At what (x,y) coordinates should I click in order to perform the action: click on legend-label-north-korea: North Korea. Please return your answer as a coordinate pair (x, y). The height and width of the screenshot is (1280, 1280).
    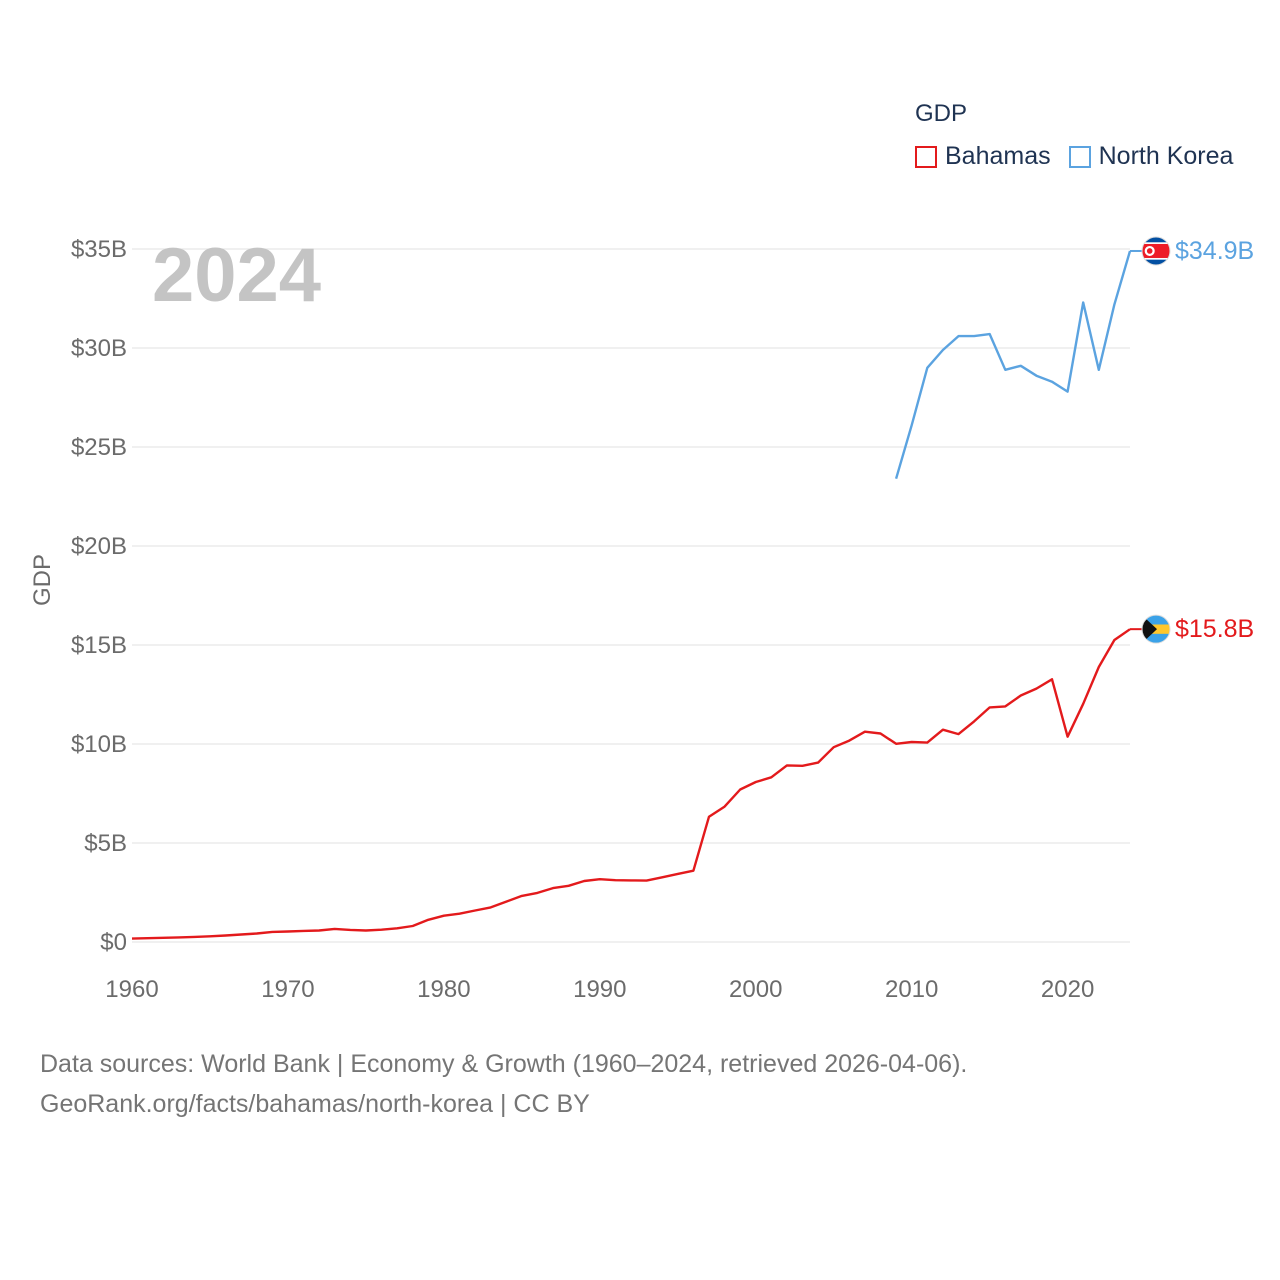
    Looking at the image, I should click on (1166, 156).